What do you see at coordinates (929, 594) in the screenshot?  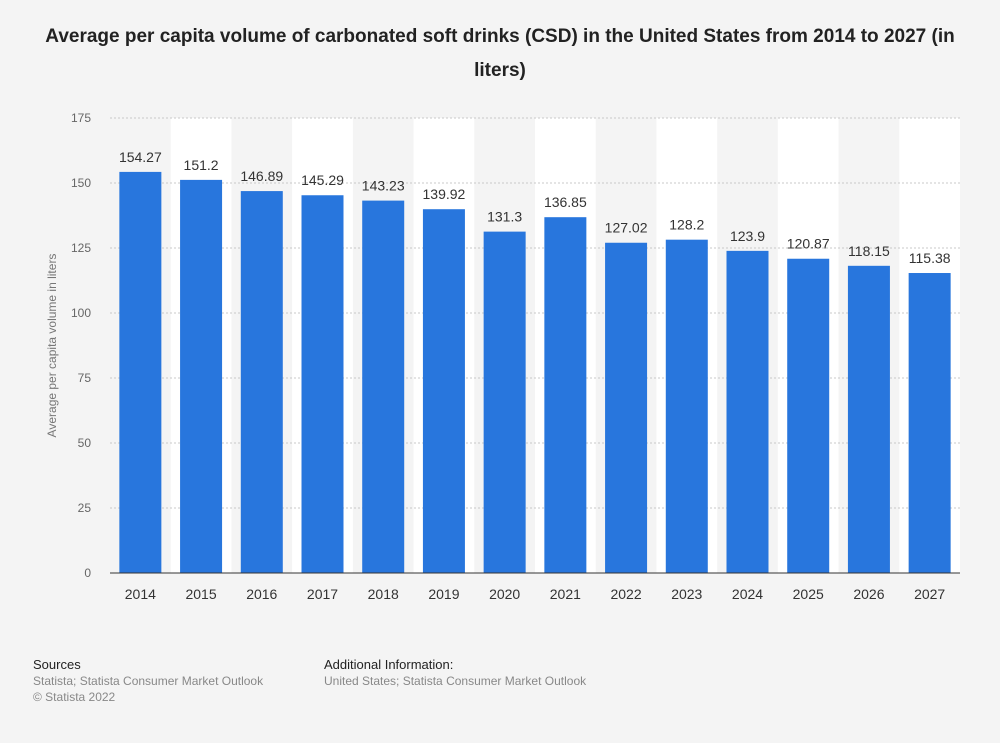 I see `x-tick-label-2027: 2027` at bounding box center [929, 594].